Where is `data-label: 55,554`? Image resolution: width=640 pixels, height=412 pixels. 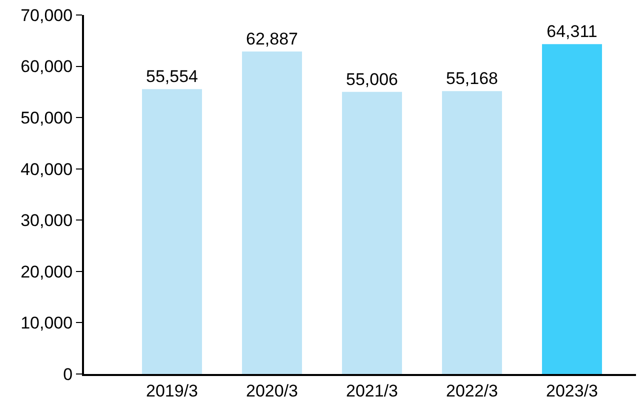
data-label: 55,554 is located at coordinates (172, 76).